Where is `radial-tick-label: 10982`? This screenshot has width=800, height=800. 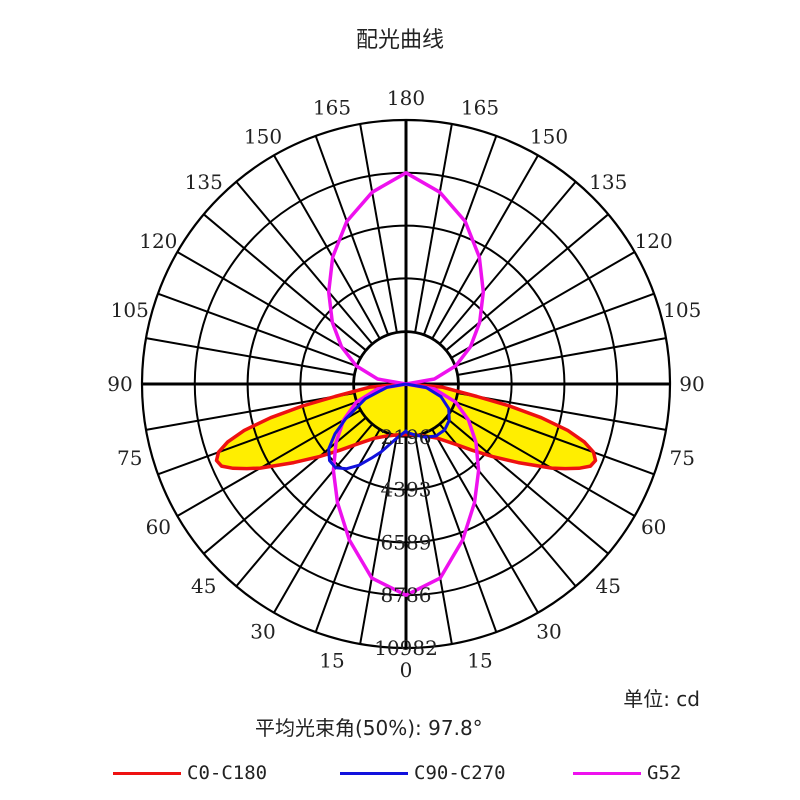
radial-tick-label: 10982 is located at coordinates (406, 648).